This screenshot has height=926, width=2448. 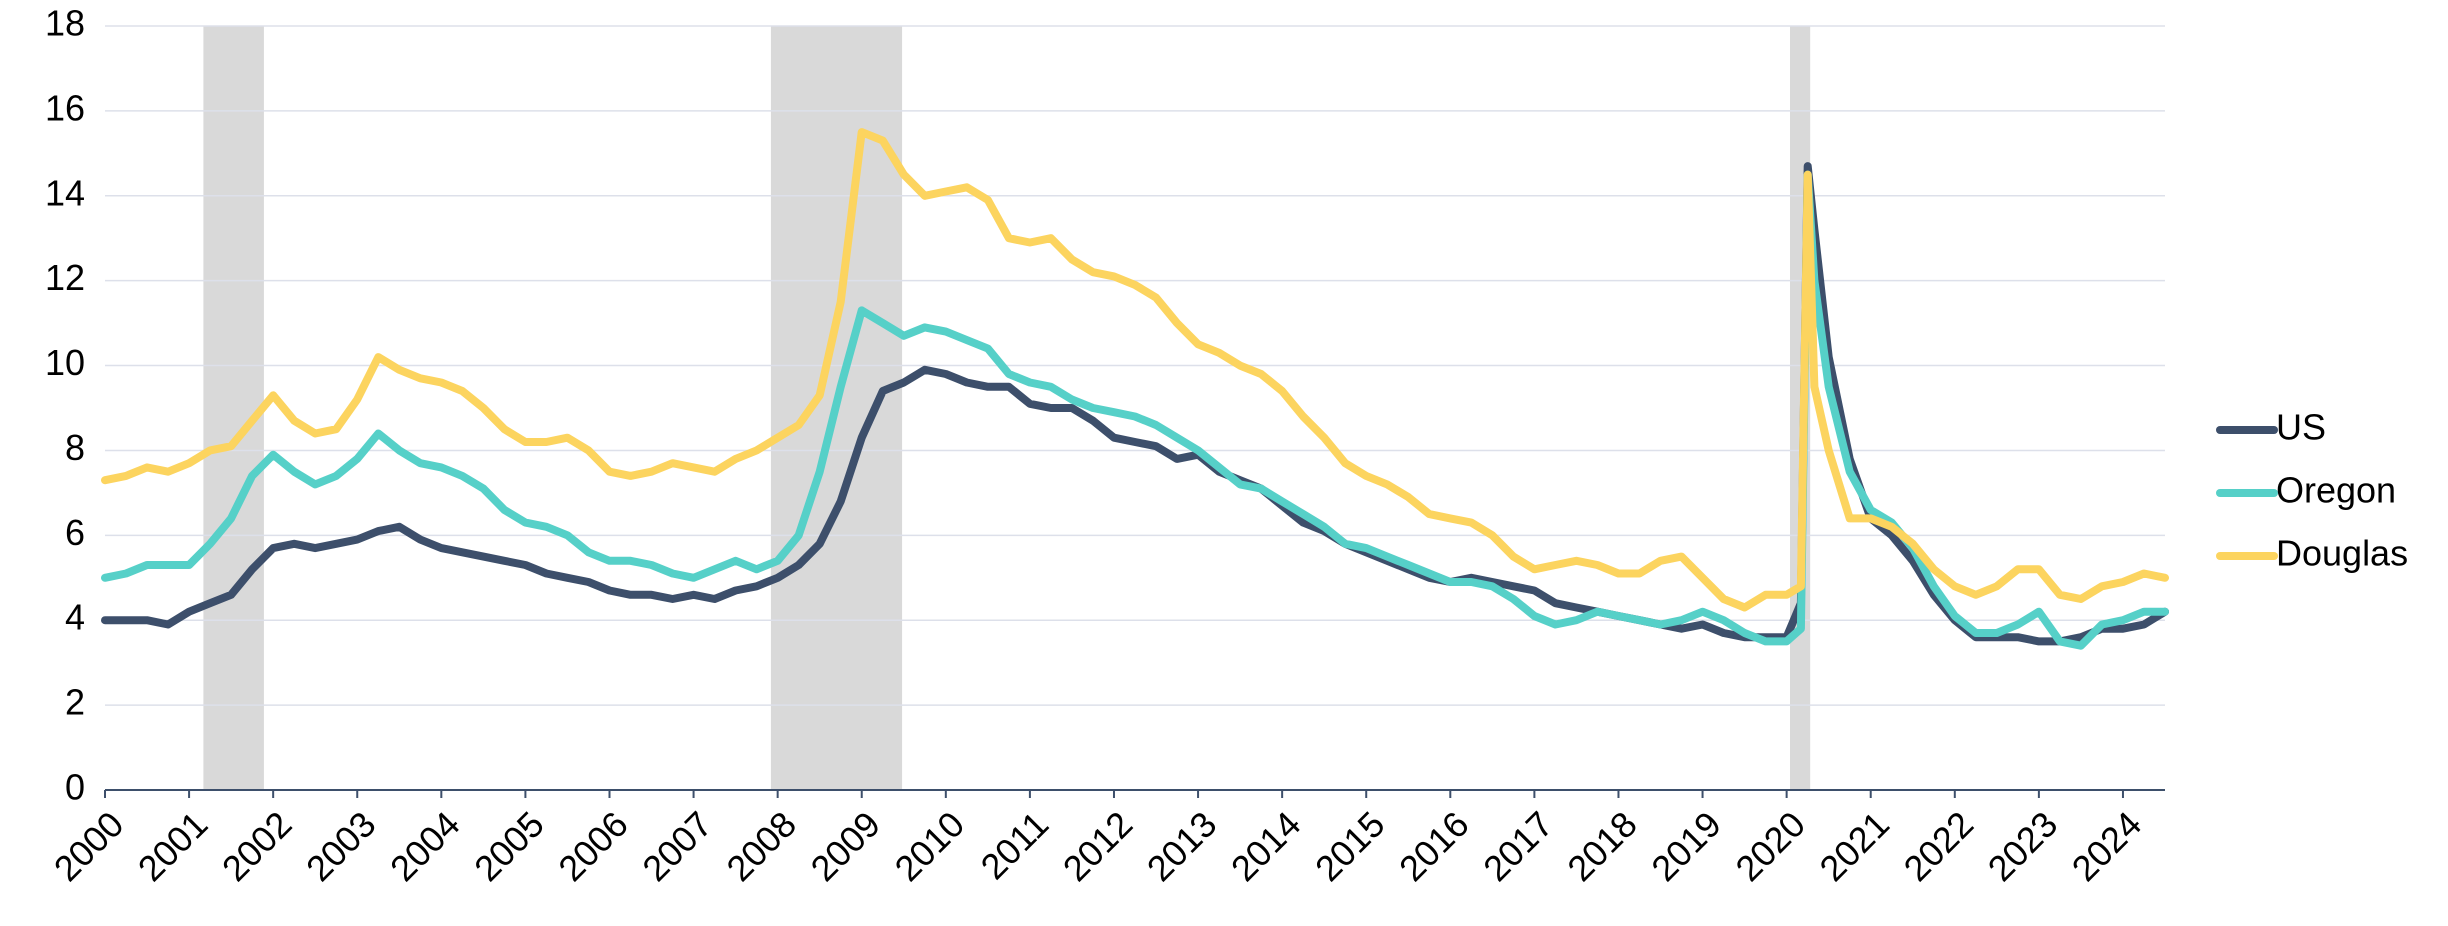 What do you see at coordinates (1854, 846) in the screenshot?
I see `x-tick-label: 2021` at bounding box center [1854, 846].